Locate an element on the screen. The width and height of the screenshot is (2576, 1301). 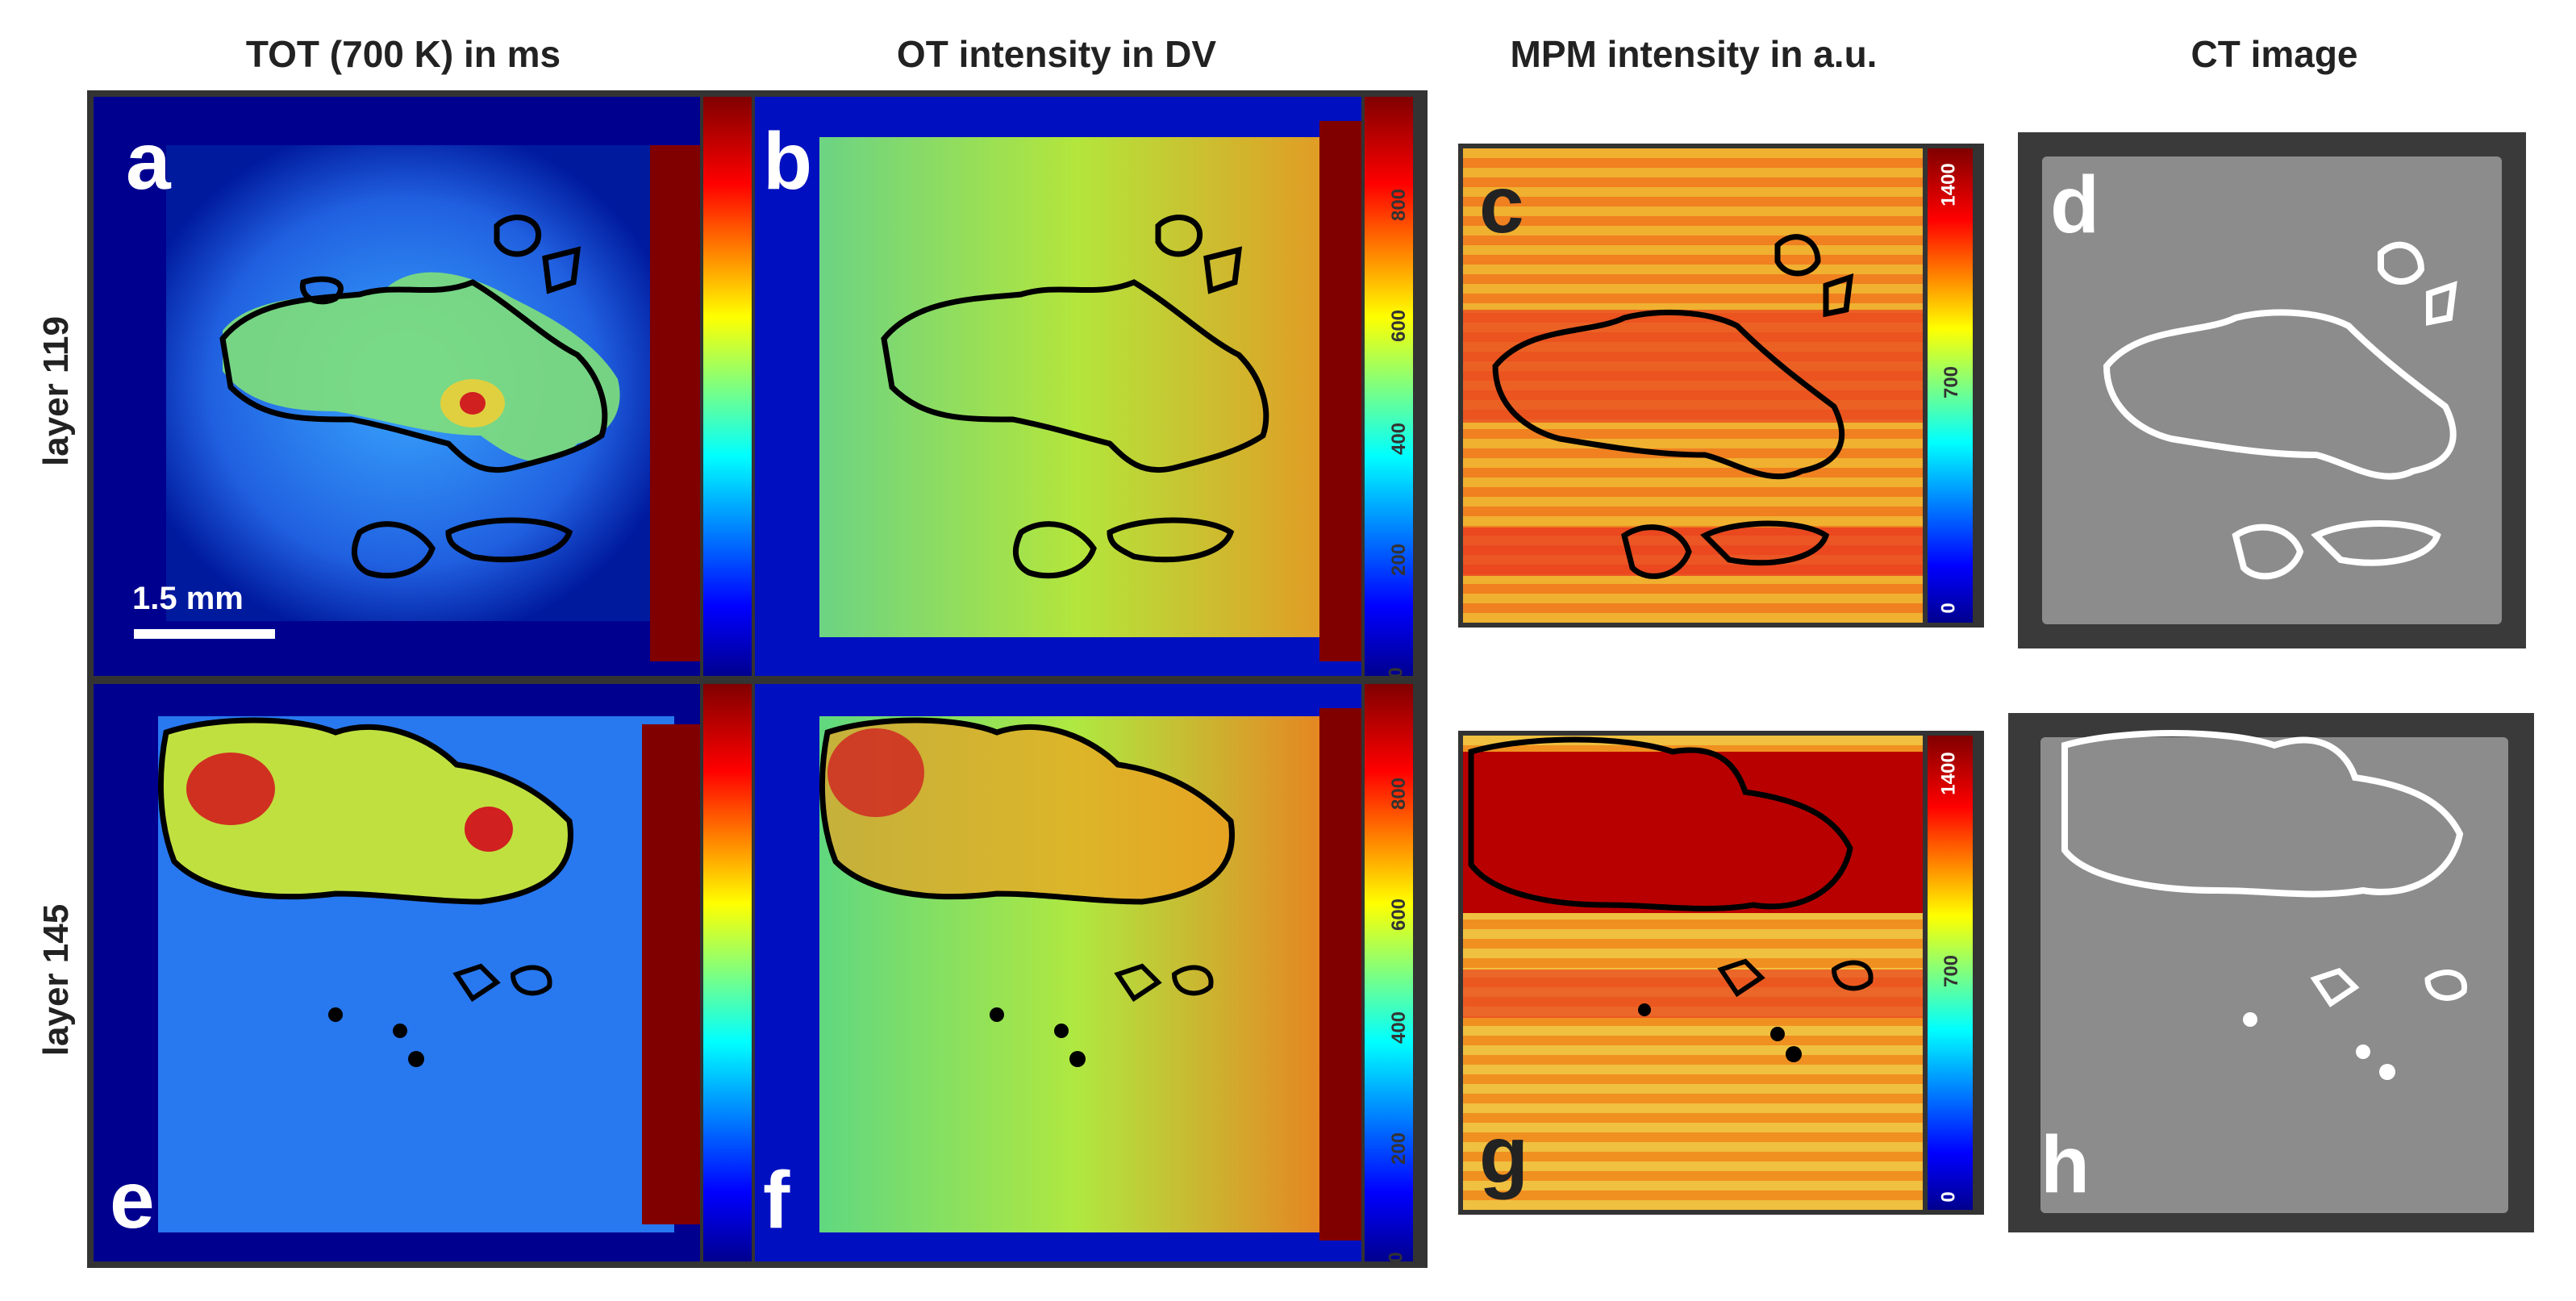
row-label-119: layer 119 is located at coordinates (56, 391).